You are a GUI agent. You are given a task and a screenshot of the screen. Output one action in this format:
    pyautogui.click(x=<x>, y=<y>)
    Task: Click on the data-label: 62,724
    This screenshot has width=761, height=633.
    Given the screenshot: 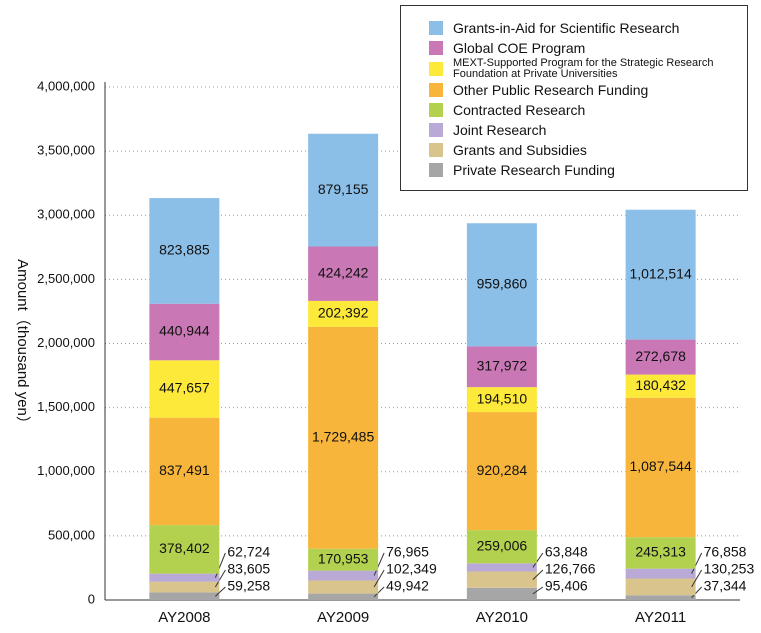 What is the action you would take?
    pyautogui.click(x=248, y=552)
    